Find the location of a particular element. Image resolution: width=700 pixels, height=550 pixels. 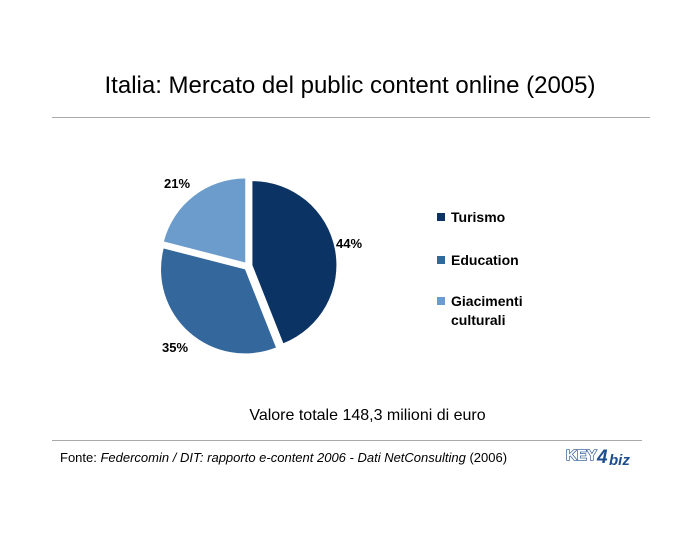

logo-biz-text: biz is located at coordinates (619, 460).